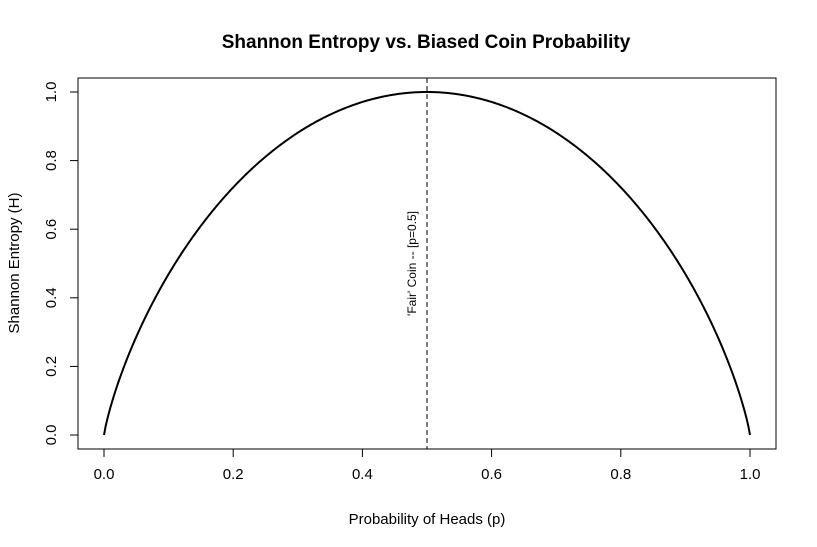 The width and height of the screenshot is (817, 547). I want to click on x-tick-label: 0.6, so click(491, 474).